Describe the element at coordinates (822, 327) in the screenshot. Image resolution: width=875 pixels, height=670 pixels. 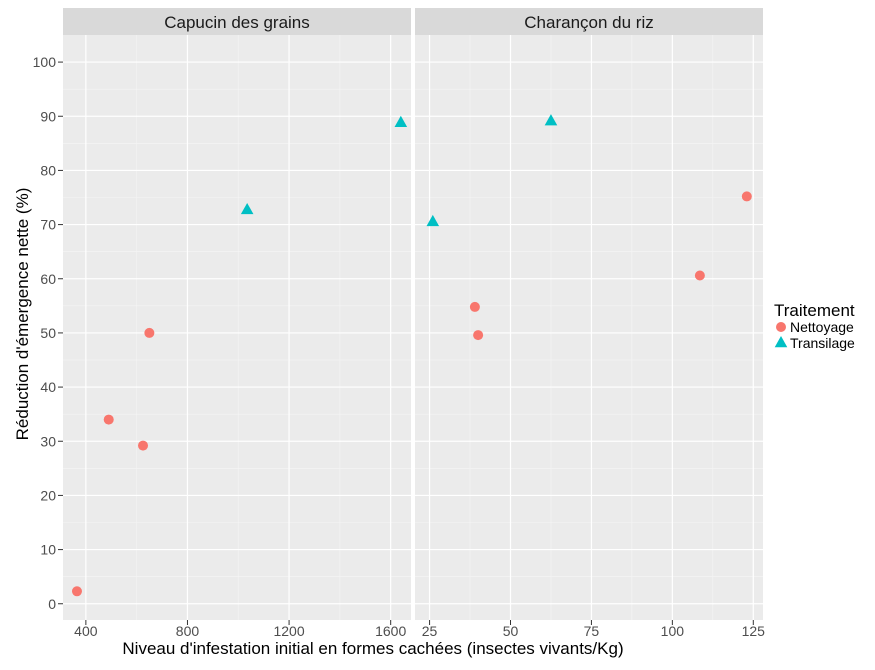
I see `legend-label-nettoyage: Nettoyage` at that location.